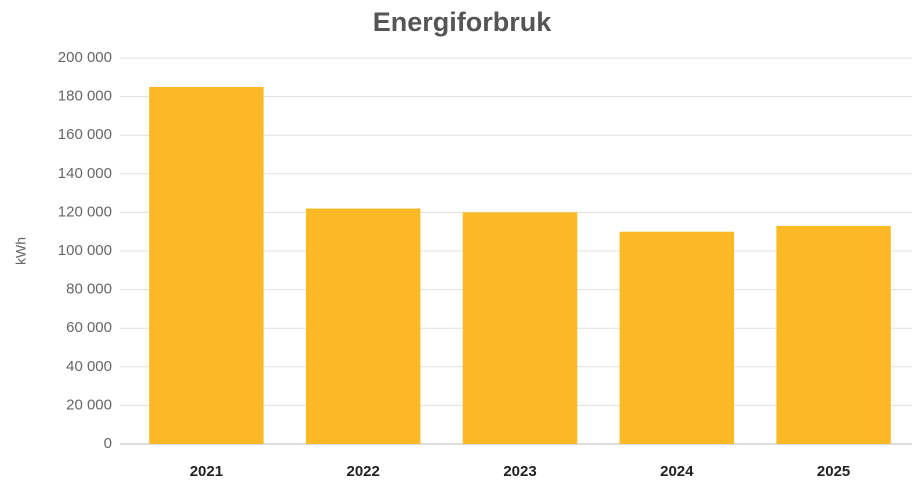 The width and height of the screenshot is (914, 483). I want to click on x-tick-label: 2025, so click(833, 471).